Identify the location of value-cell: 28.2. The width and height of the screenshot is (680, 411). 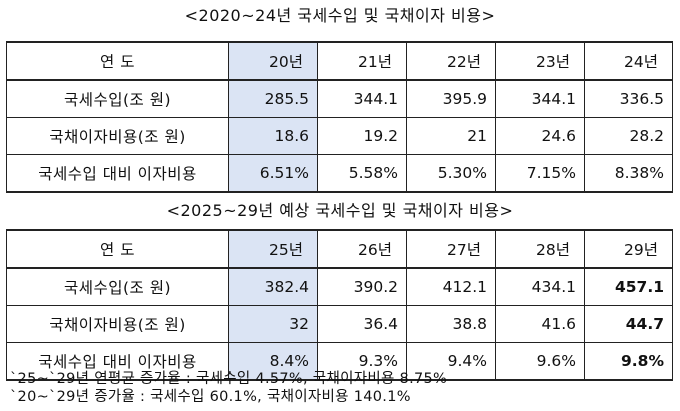
(628, 136).